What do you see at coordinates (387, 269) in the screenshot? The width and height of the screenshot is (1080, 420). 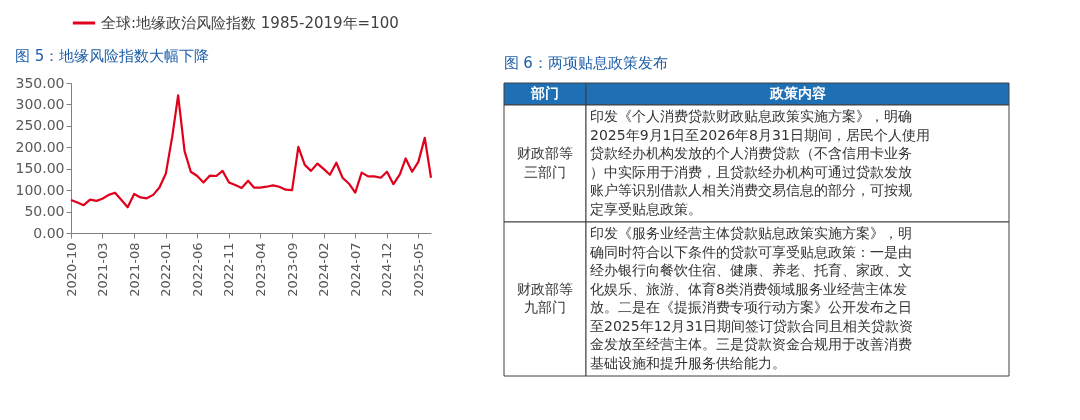 I see `x-tick-label: 2024-12` at bounding box center [387, 269].